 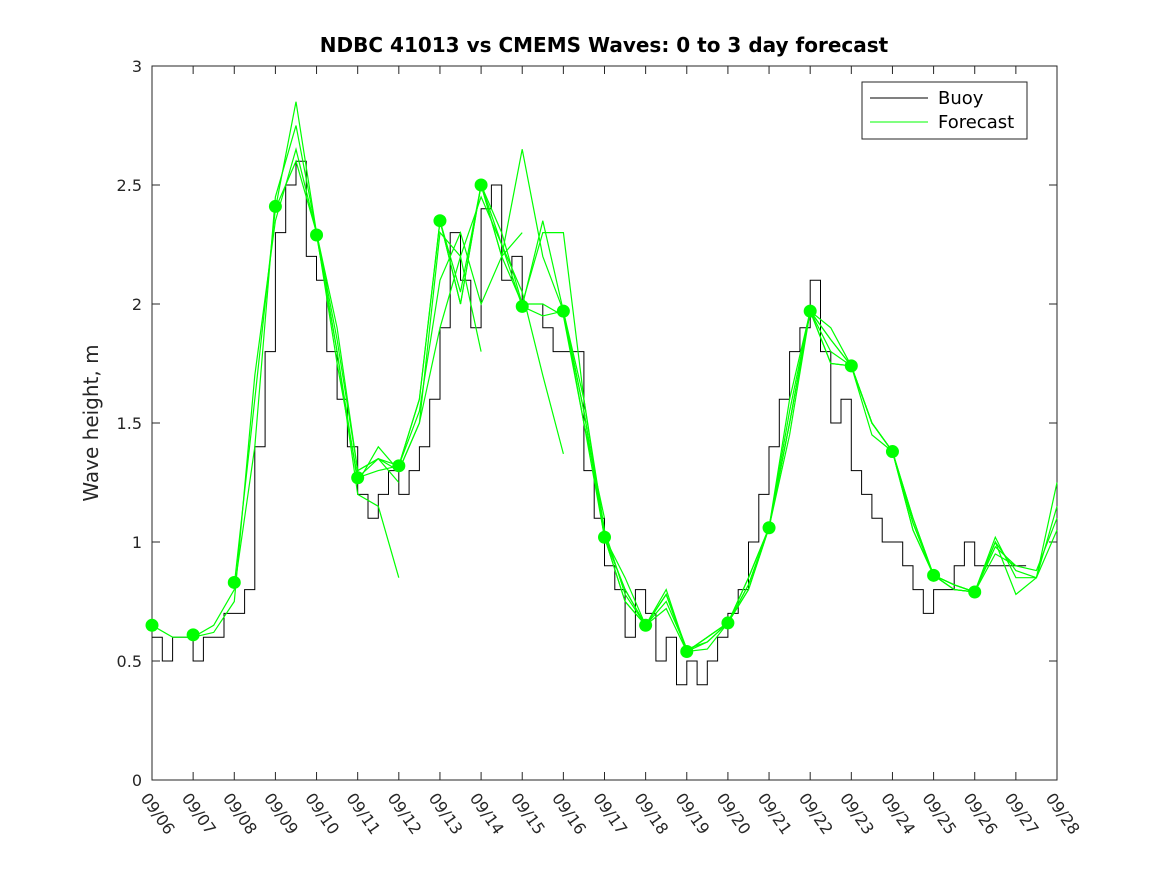 What do you see at coordinates (137, 304) in the screenshot?
I see `y-tick-label: 2` at bounding box center [137, 304].